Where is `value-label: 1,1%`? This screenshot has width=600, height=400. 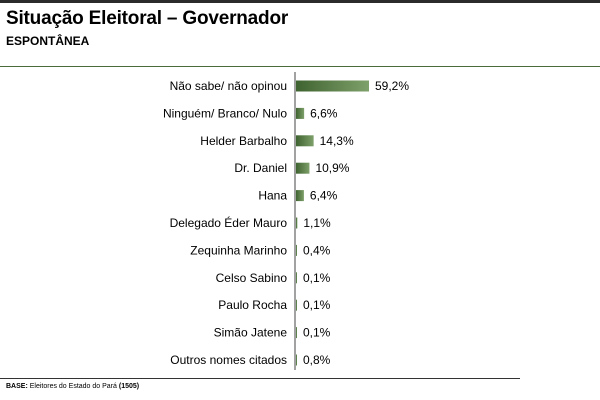
value-label: 1,1% is located at coordinates (317, 223).